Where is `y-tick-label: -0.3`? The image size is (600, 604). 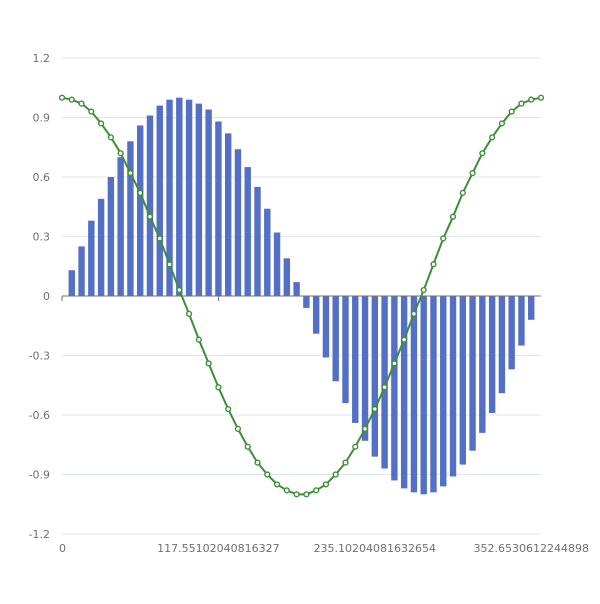
y-tick-label: -0.3 is located at coordinates (39, 356).